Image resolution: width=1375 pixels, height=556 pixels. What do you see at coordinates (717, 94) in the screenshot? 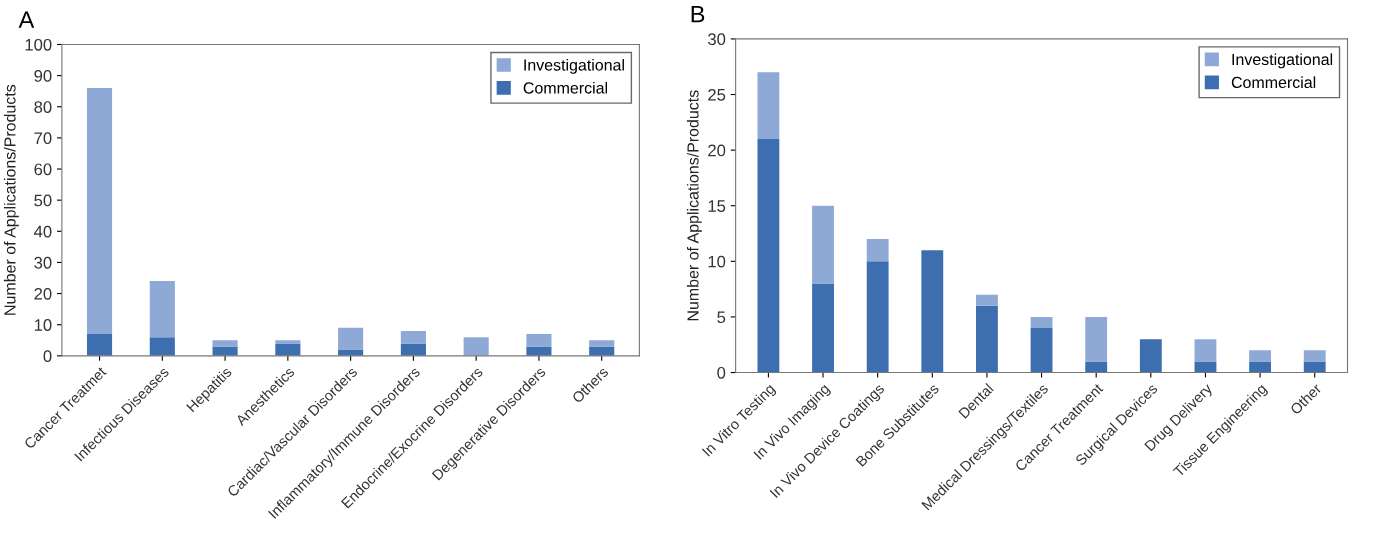
I see `y-tick-label: 25` at bounding box center [717, 94].